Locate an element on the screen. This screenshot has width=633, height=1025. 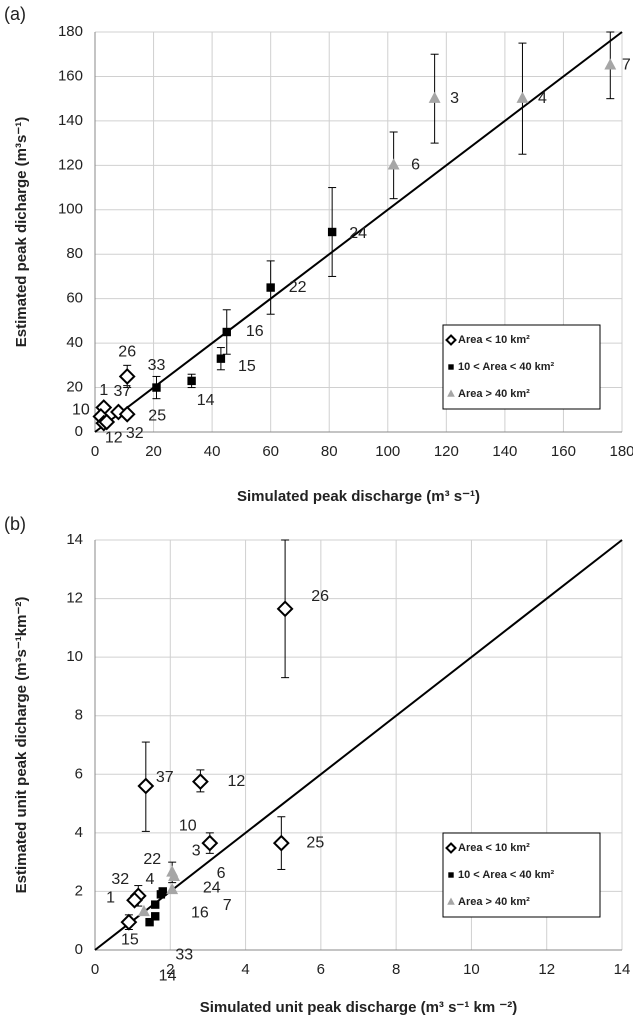
y-tick-label: 2 is located at coordinates (79, 890).